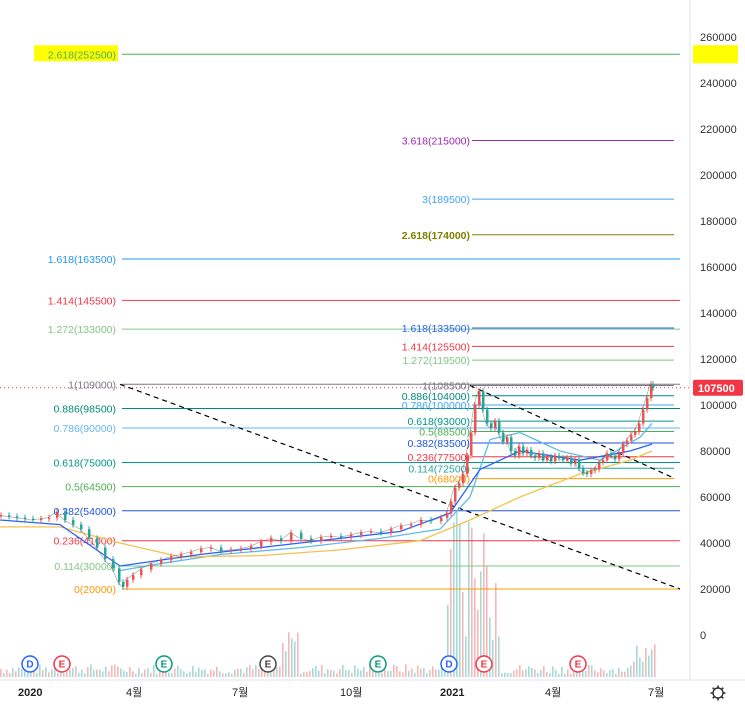 This screenshot has height=707, width=745. Describe the element at coordinates (439, 422) in the screenshot. I see `fib-right-label: 0.618(93000)` at that location.